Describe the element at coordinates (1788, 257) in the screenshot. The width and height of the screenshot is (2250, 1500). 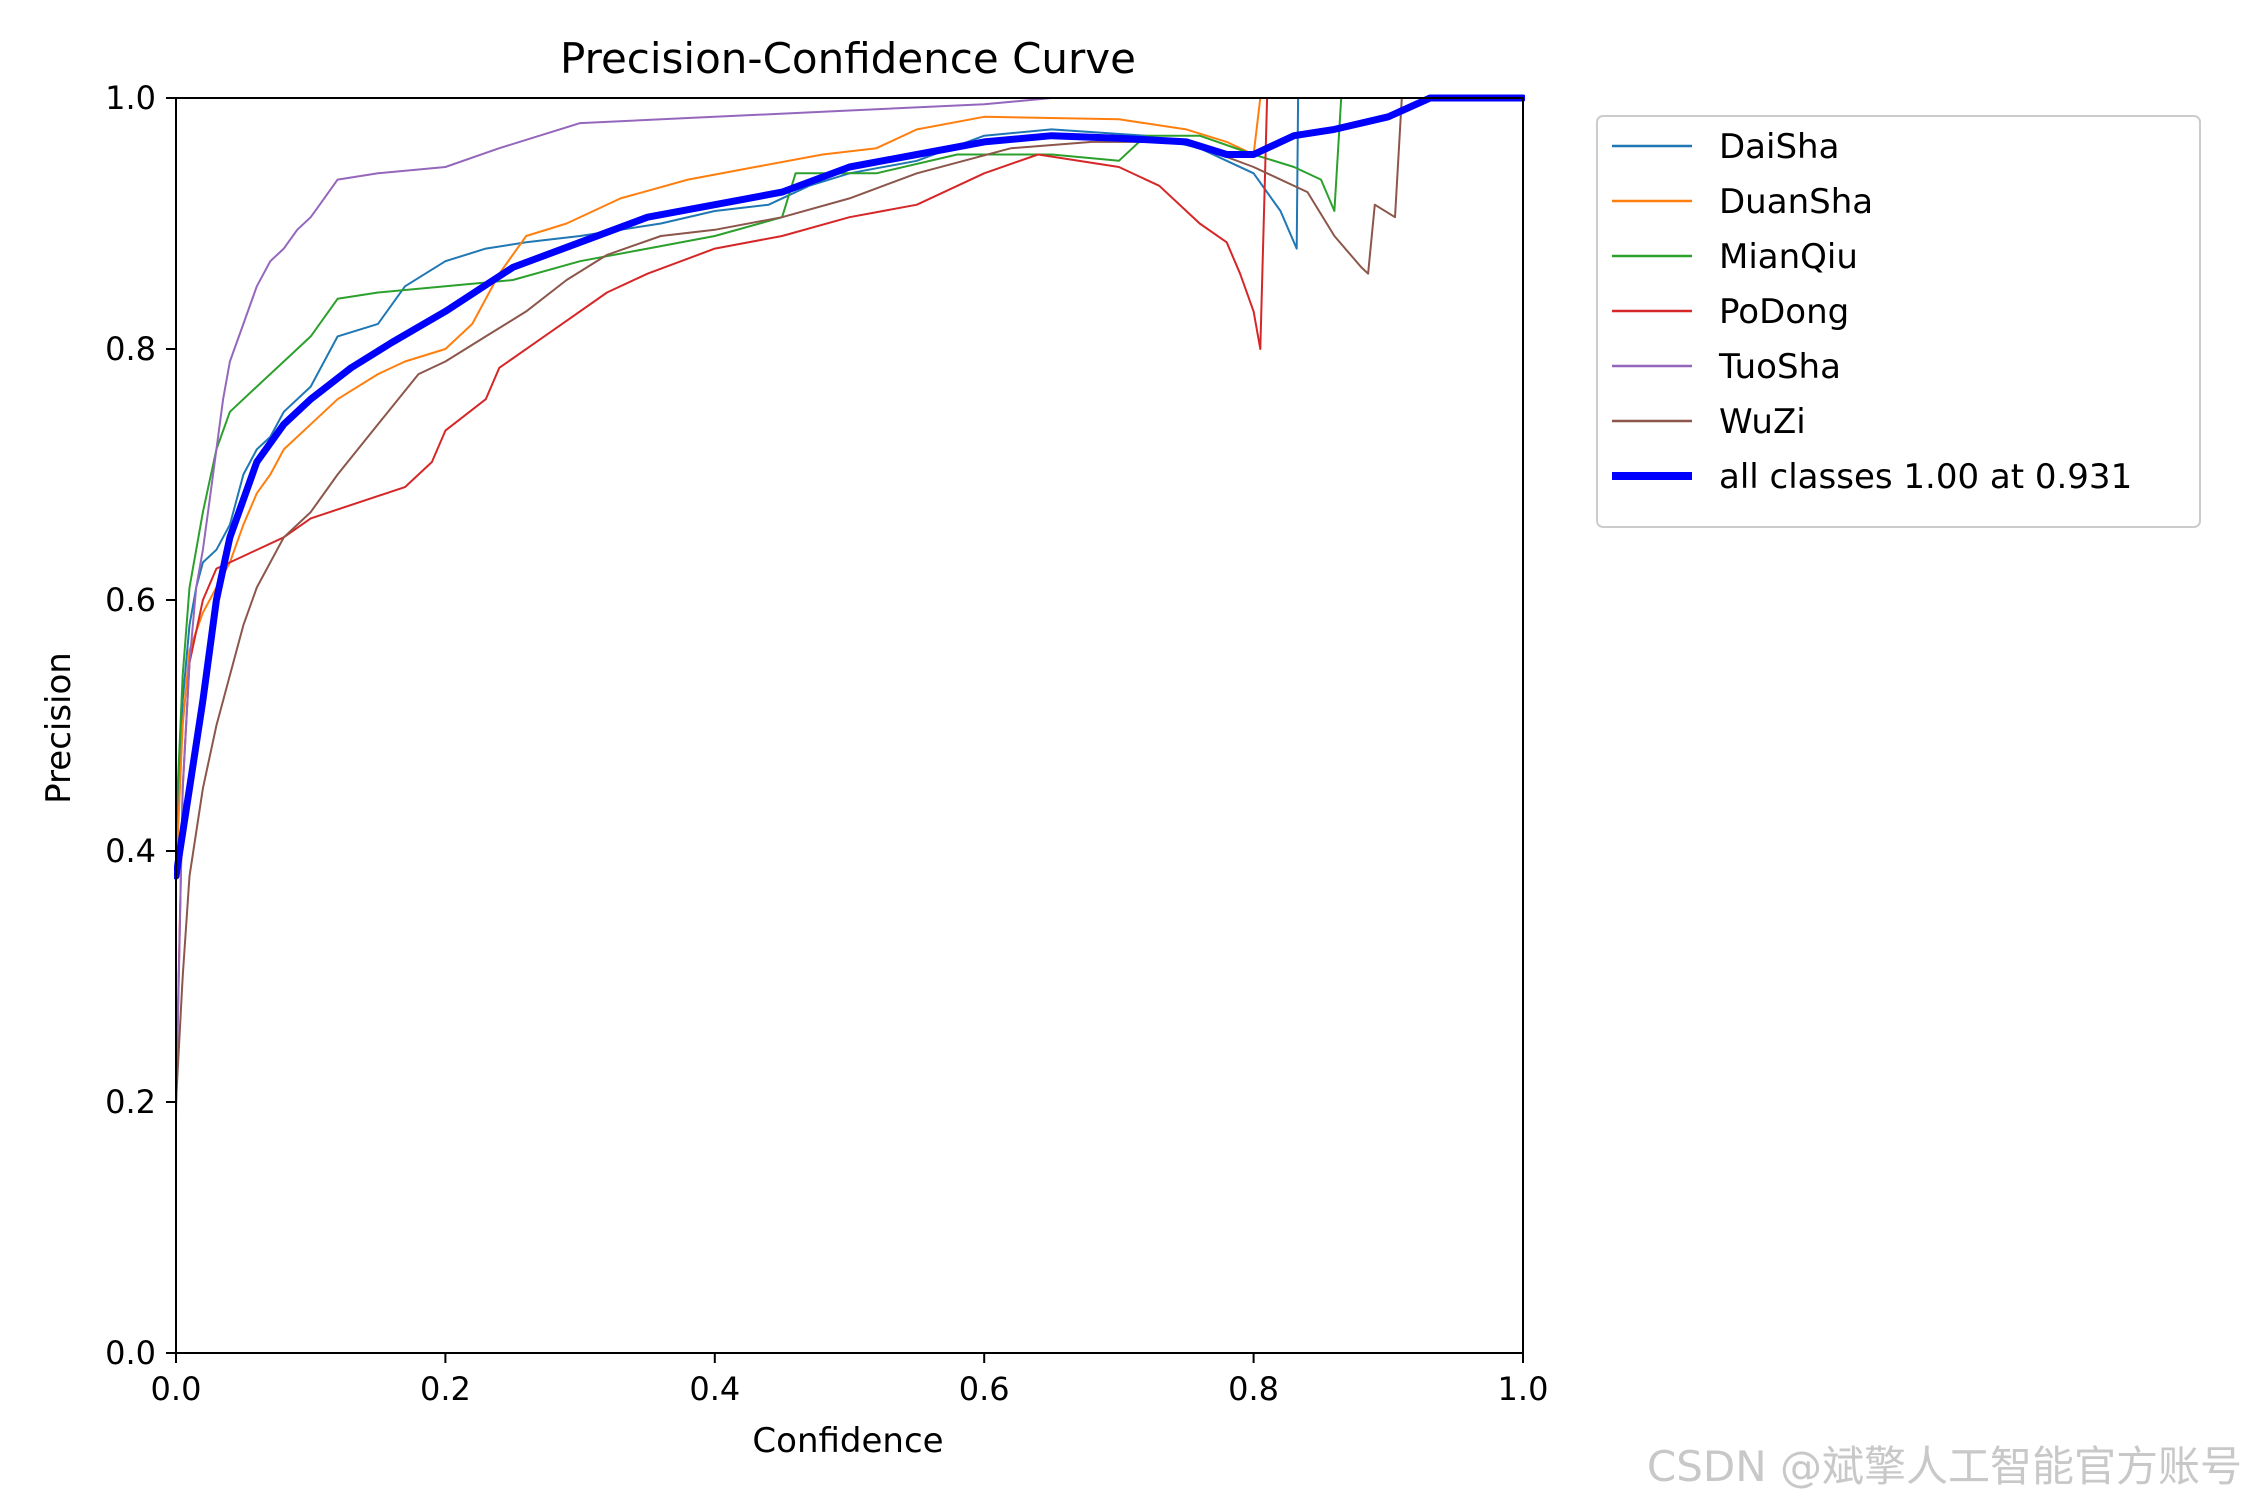
I see `legend-label: MianQiu` at that location.